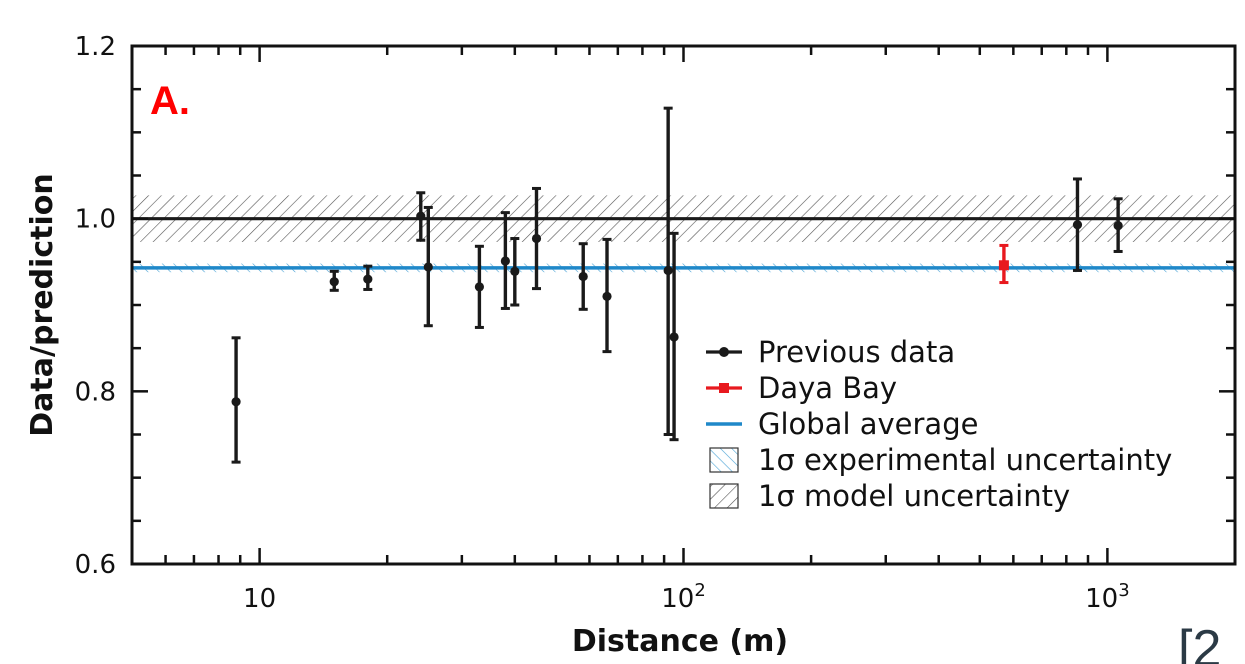  I want to click on x-axis-title: Distance (m), so click(680, 641).